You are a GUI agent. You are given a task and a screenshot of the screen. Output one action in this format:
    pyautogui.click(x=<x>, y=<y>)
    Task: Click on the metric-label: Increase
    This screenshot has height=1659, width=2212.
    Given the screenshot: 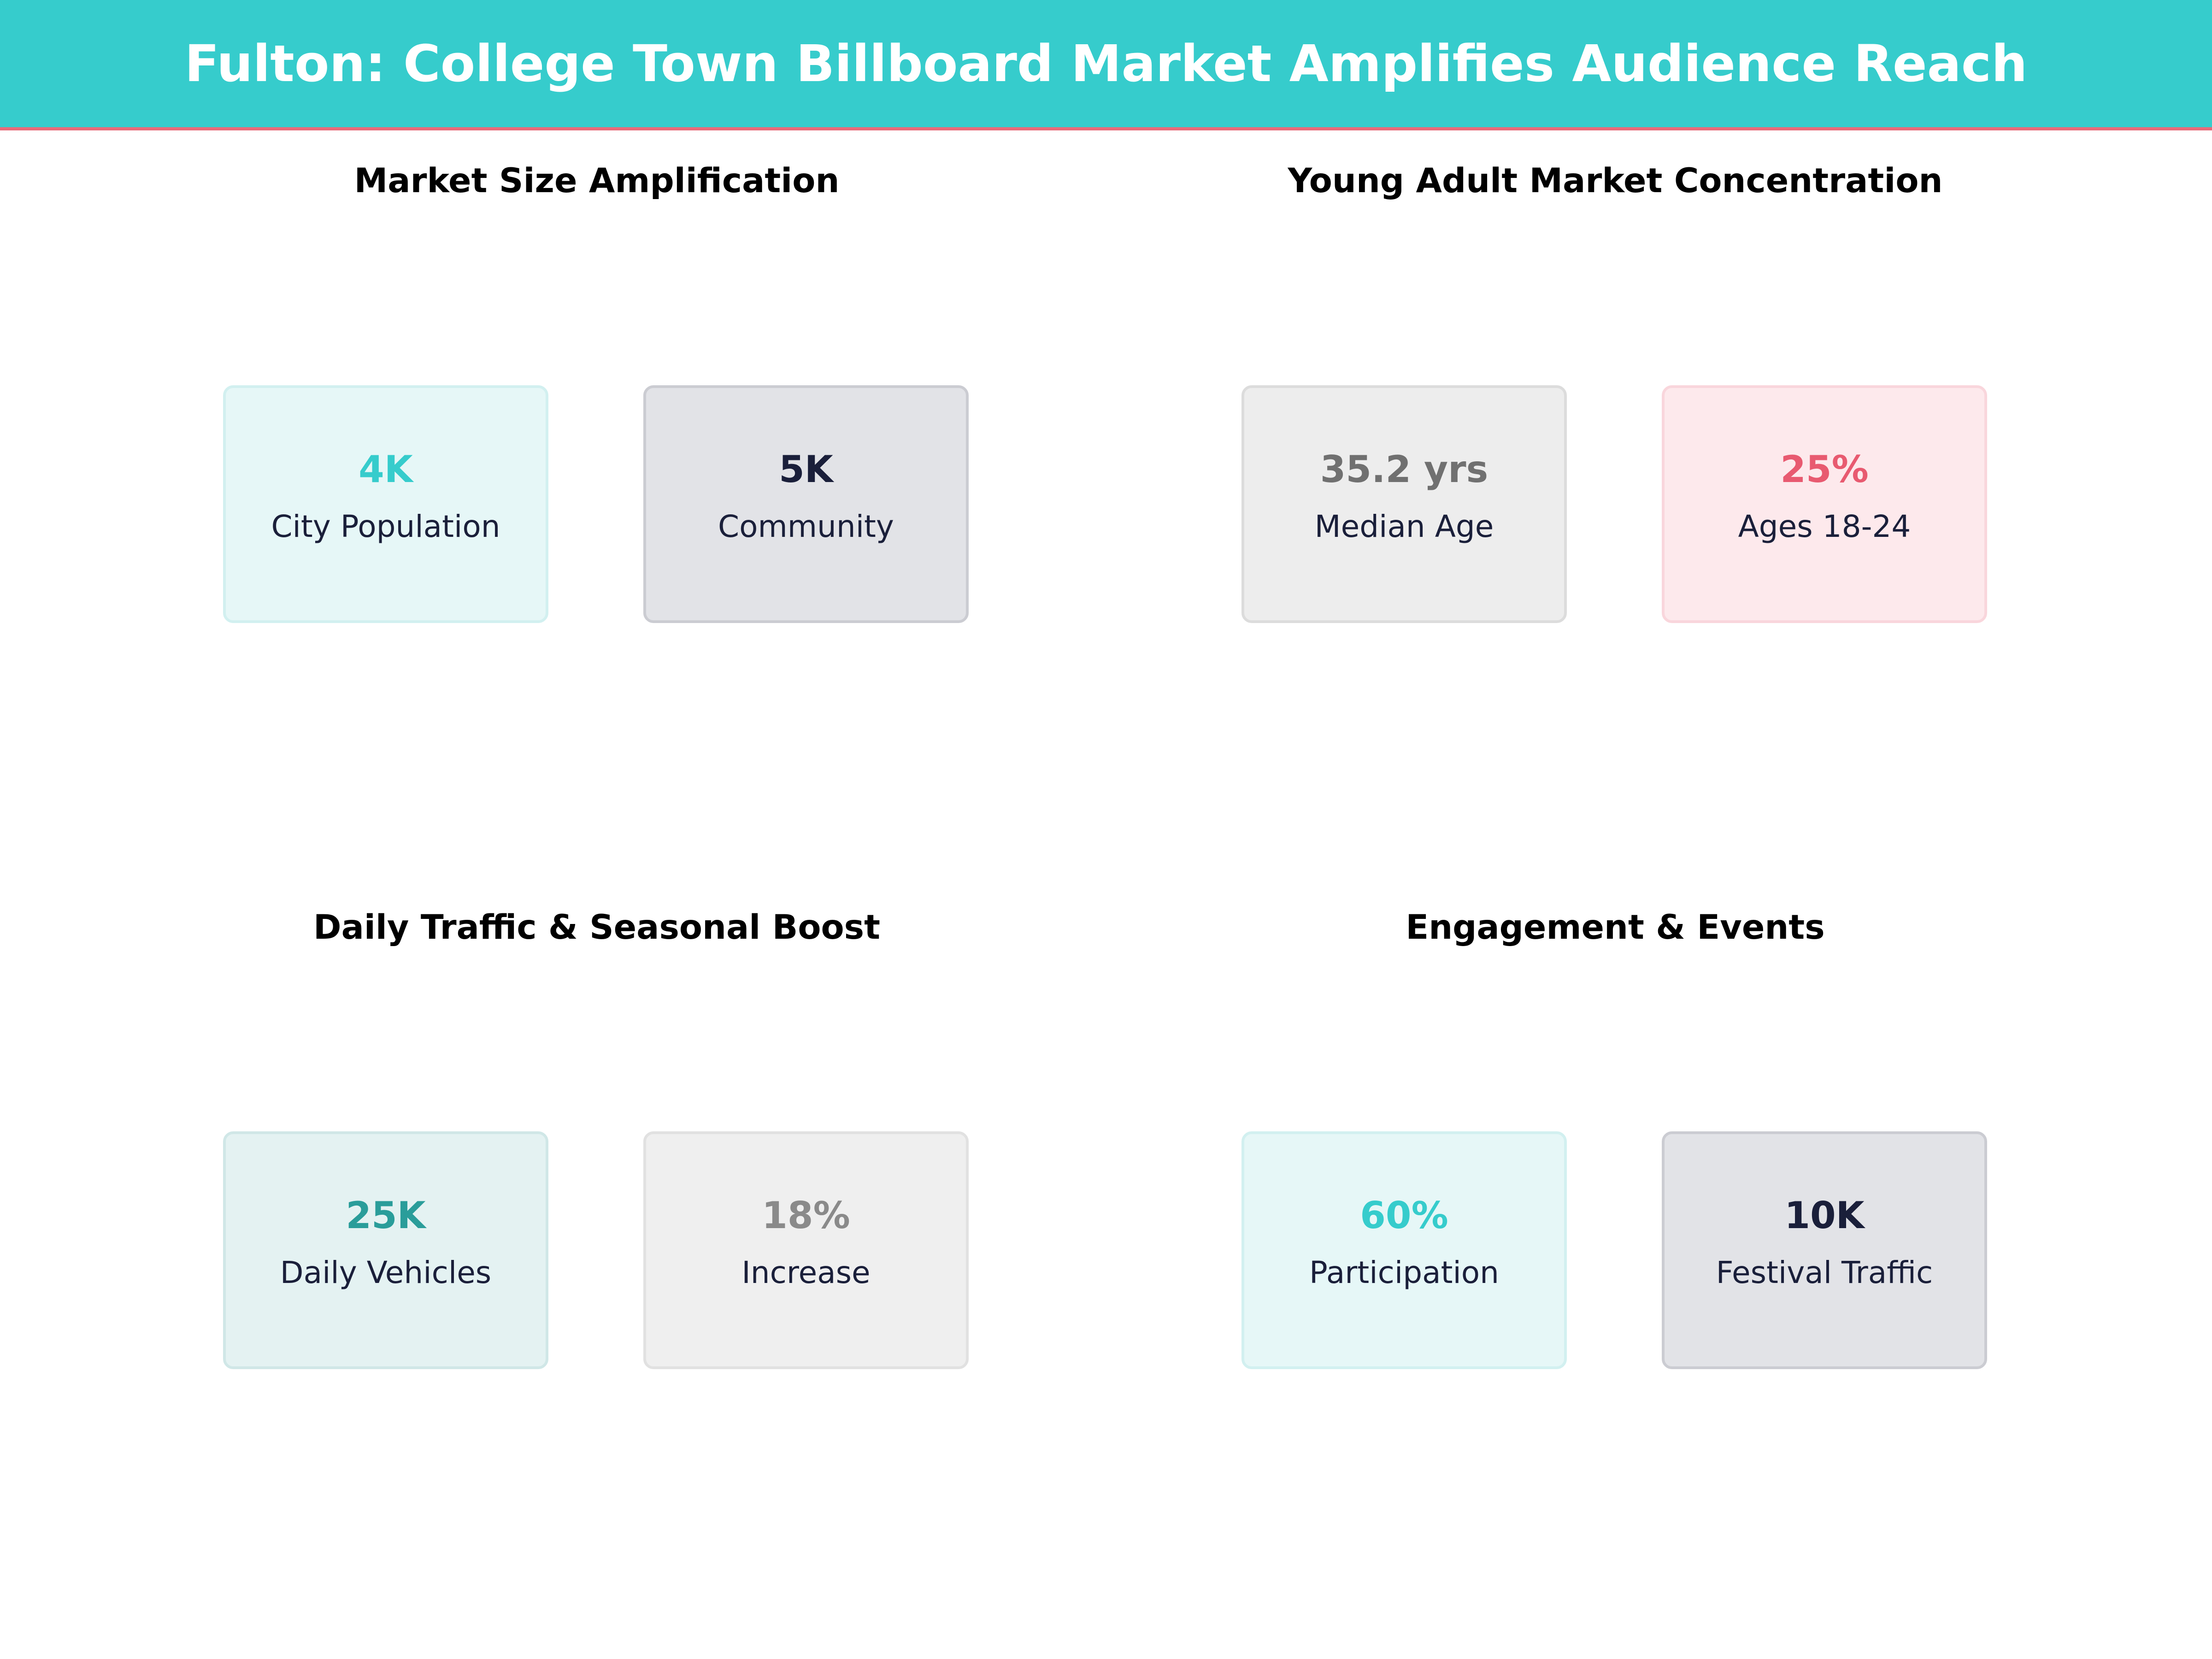 What is the action you would take?
    pyautogui.click(x=806, y=1272)
    